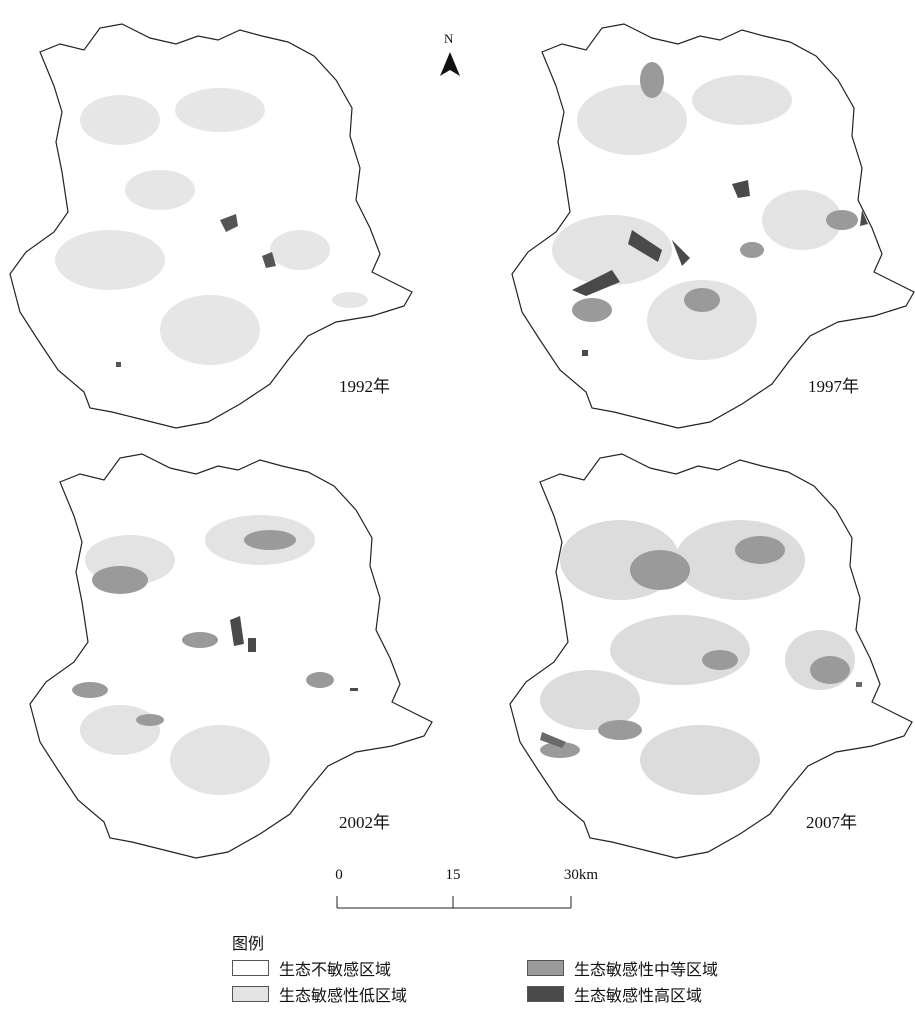 This screenshot has width=915, height=1014. What do you see at coordinates (453, 875) in the screenshot?
I see `scale-label-15: 15` at bounding box center [453, 875].